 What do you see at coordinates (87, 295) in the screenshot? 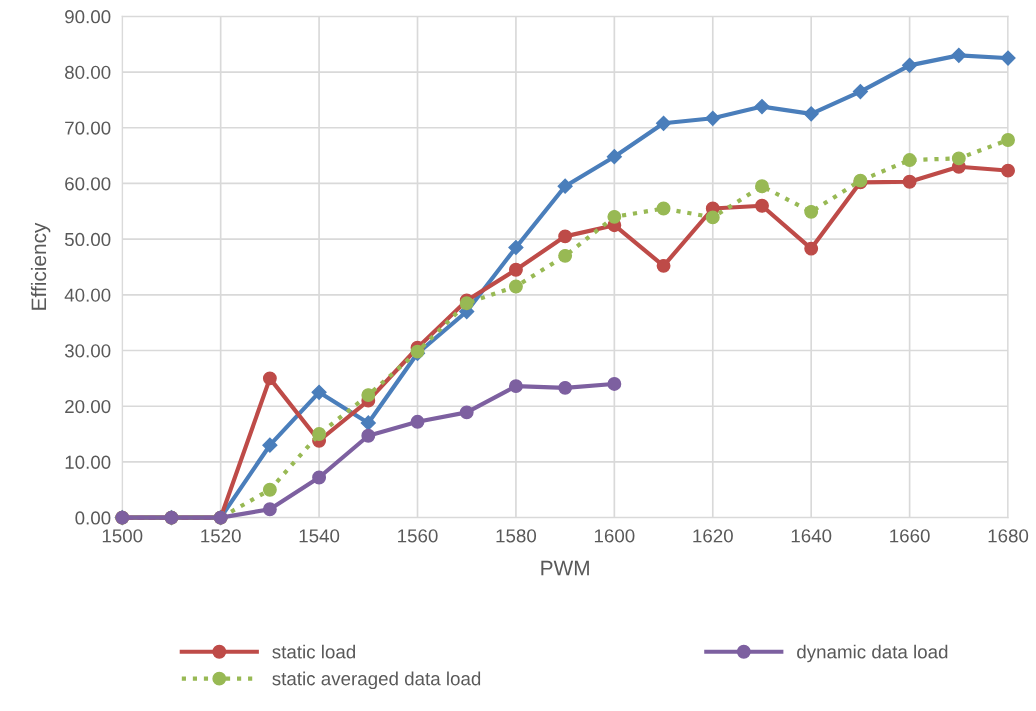
I see `y-tick-label: 40.00` at bounding box center [87, 295].